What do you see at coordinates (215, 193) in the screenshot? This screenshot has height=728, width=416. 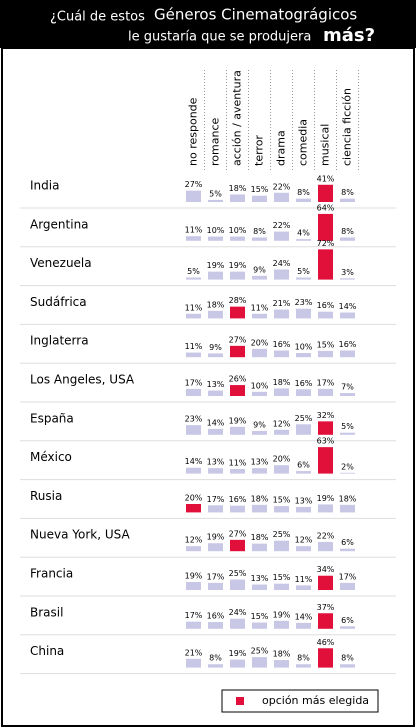 I see `value-label: 5%` at bounding box center [215, 193].